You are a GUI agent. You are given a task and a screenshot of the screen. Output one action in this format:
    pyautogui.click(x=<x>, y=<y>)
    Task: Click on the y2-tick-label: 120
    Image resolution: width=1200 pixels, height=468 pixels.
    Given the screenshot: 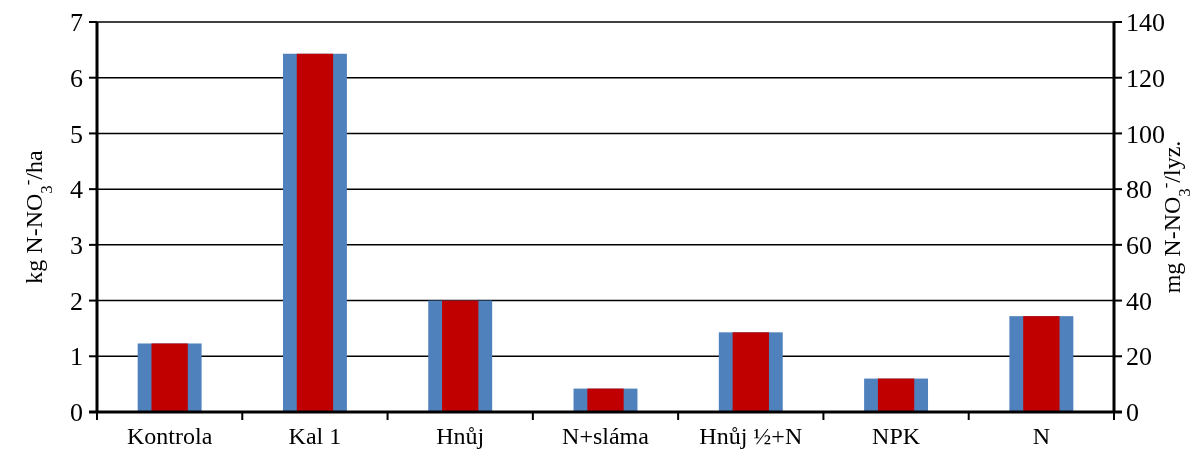 What is the action you would take?
    pyautogui.click(x=1145, y=78)
    